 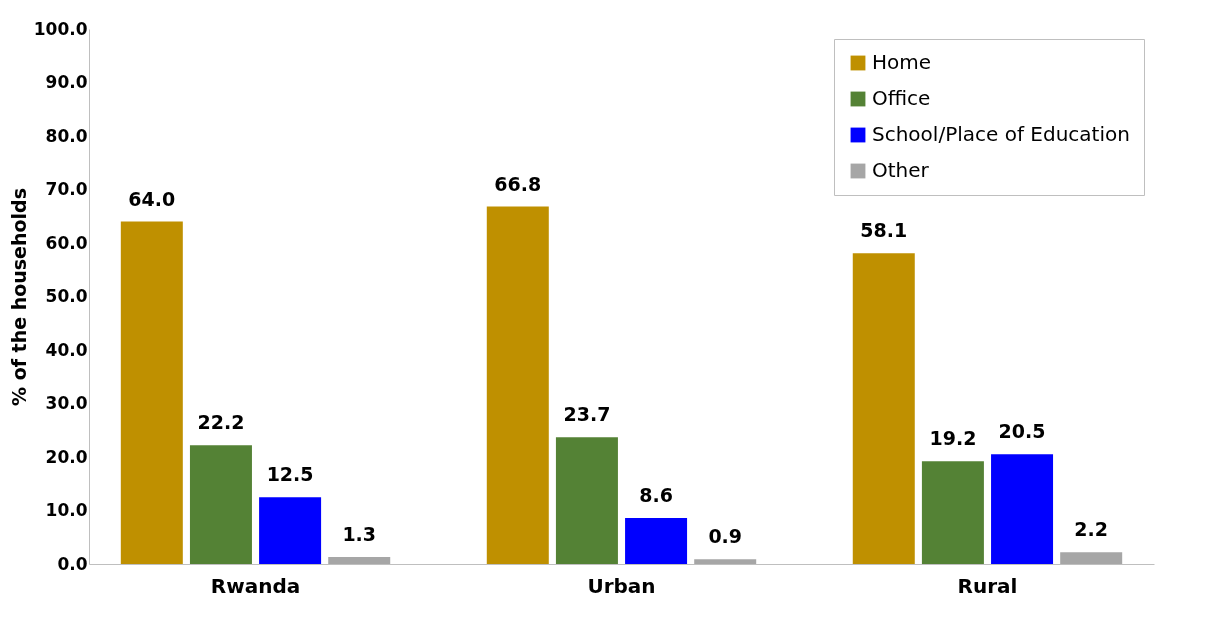 What do you see at coordinates (66, 296) in the screenshot?
I see `y-tick-label: 50.0` at bounding box center [66, 296].